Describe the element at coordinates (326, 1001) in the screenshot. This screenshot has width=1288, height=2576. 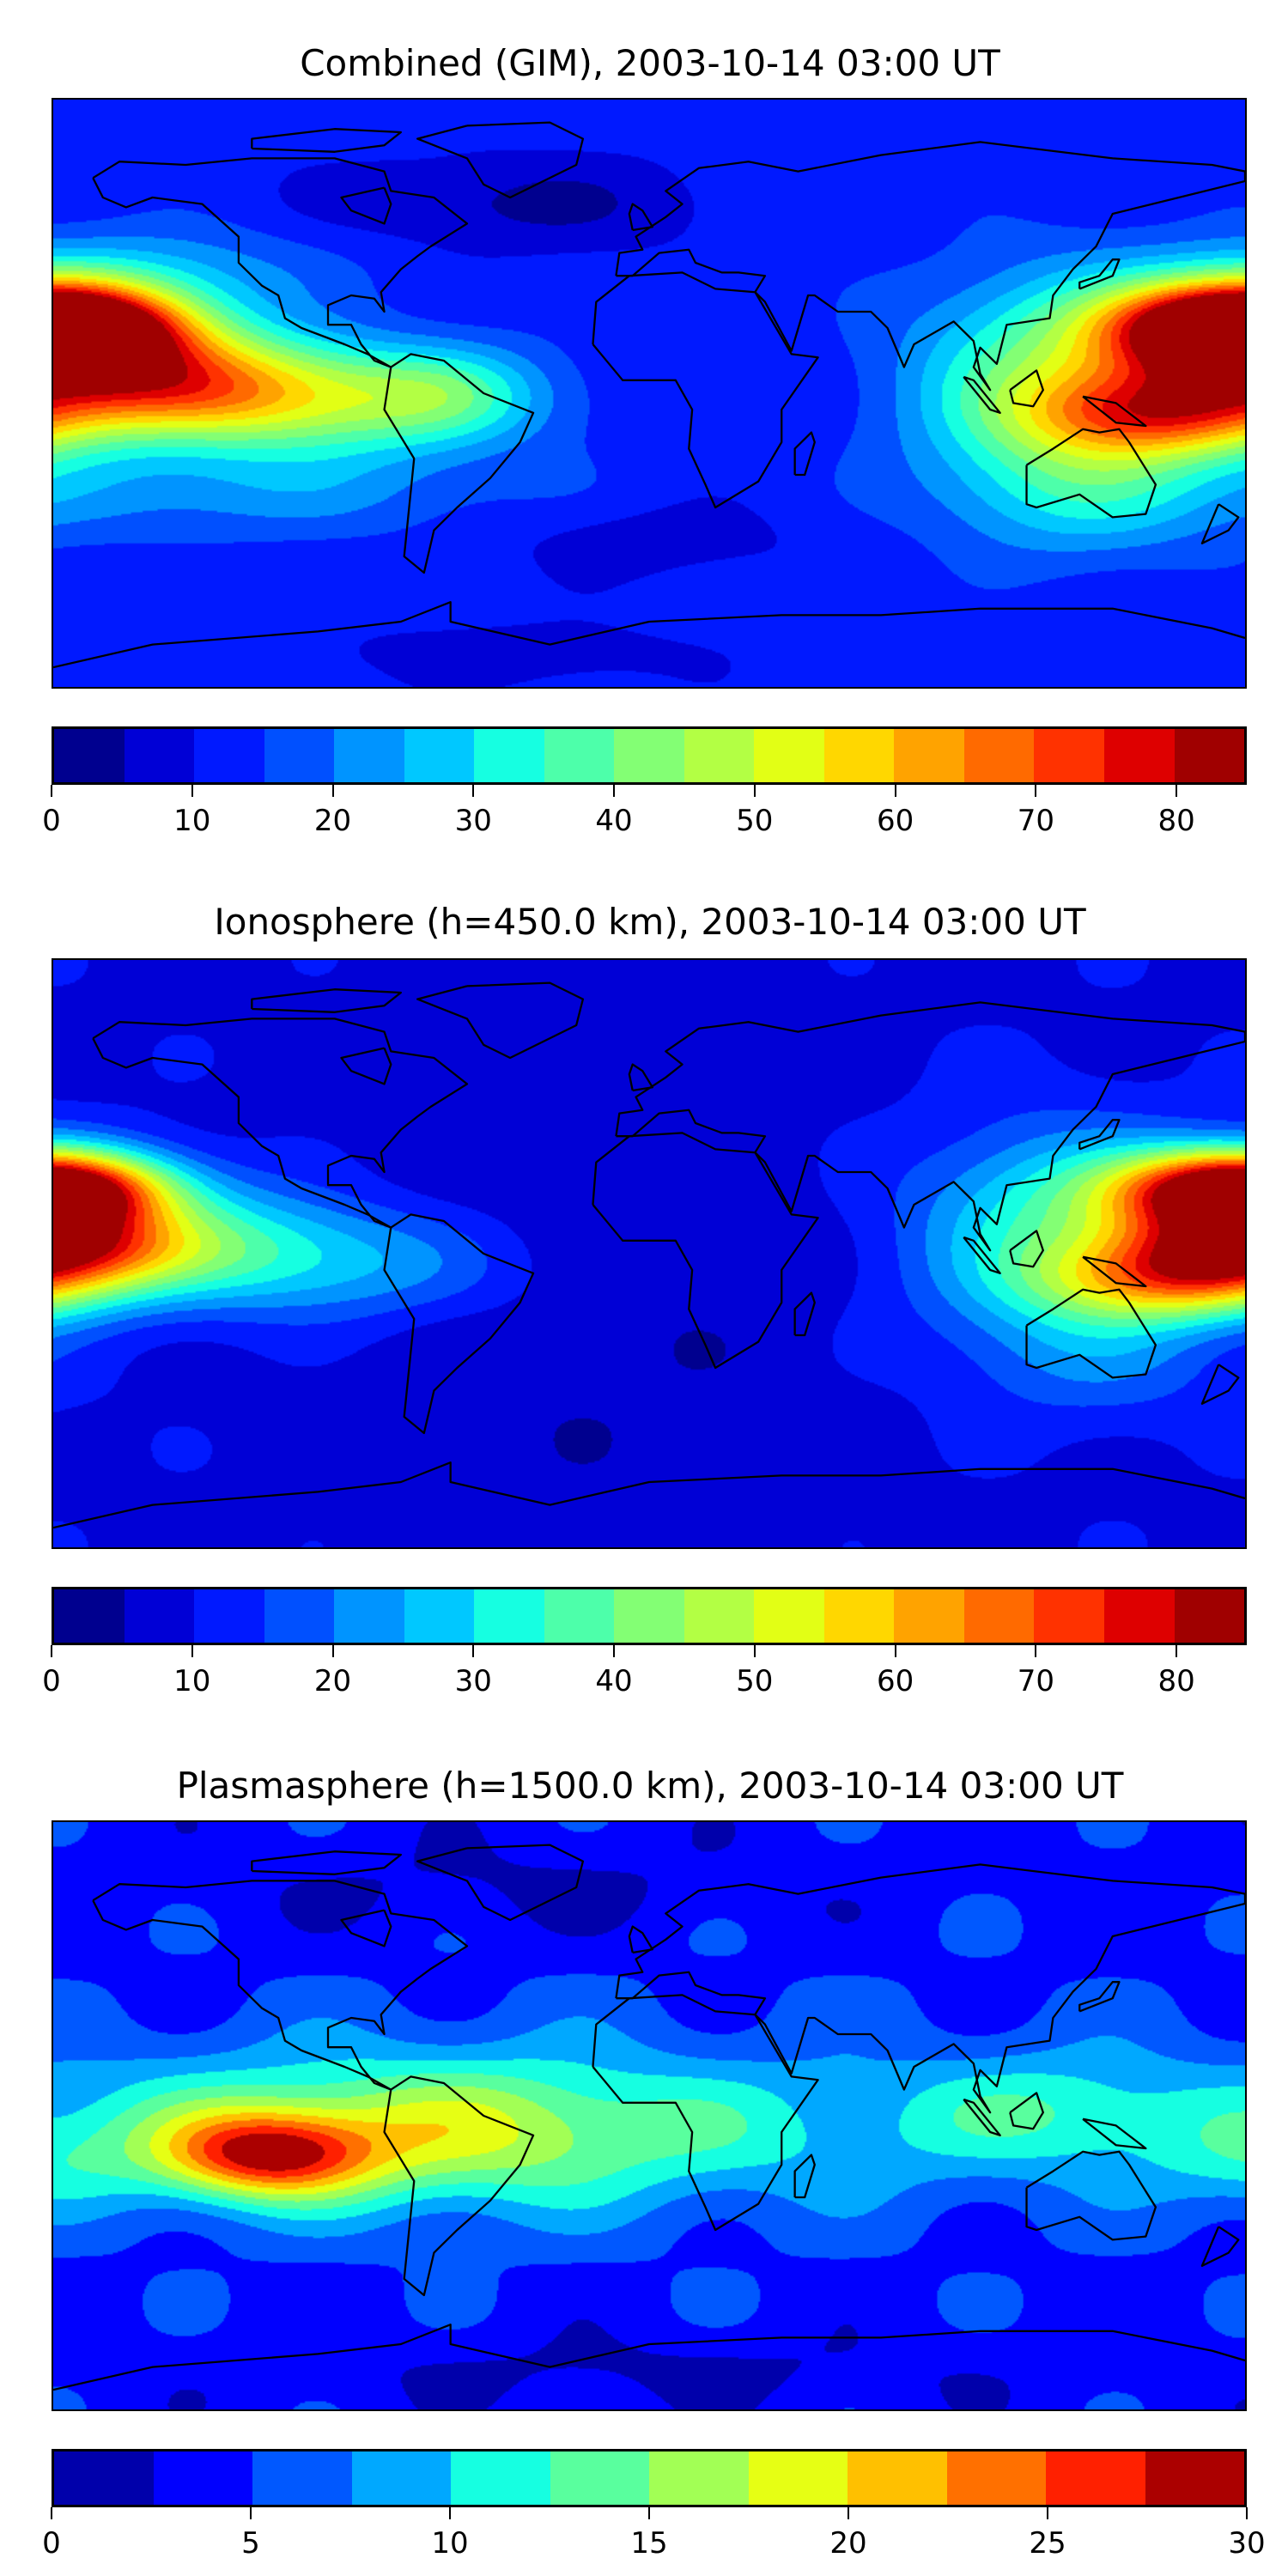
I see `coastline-canadian-islands` at that location.